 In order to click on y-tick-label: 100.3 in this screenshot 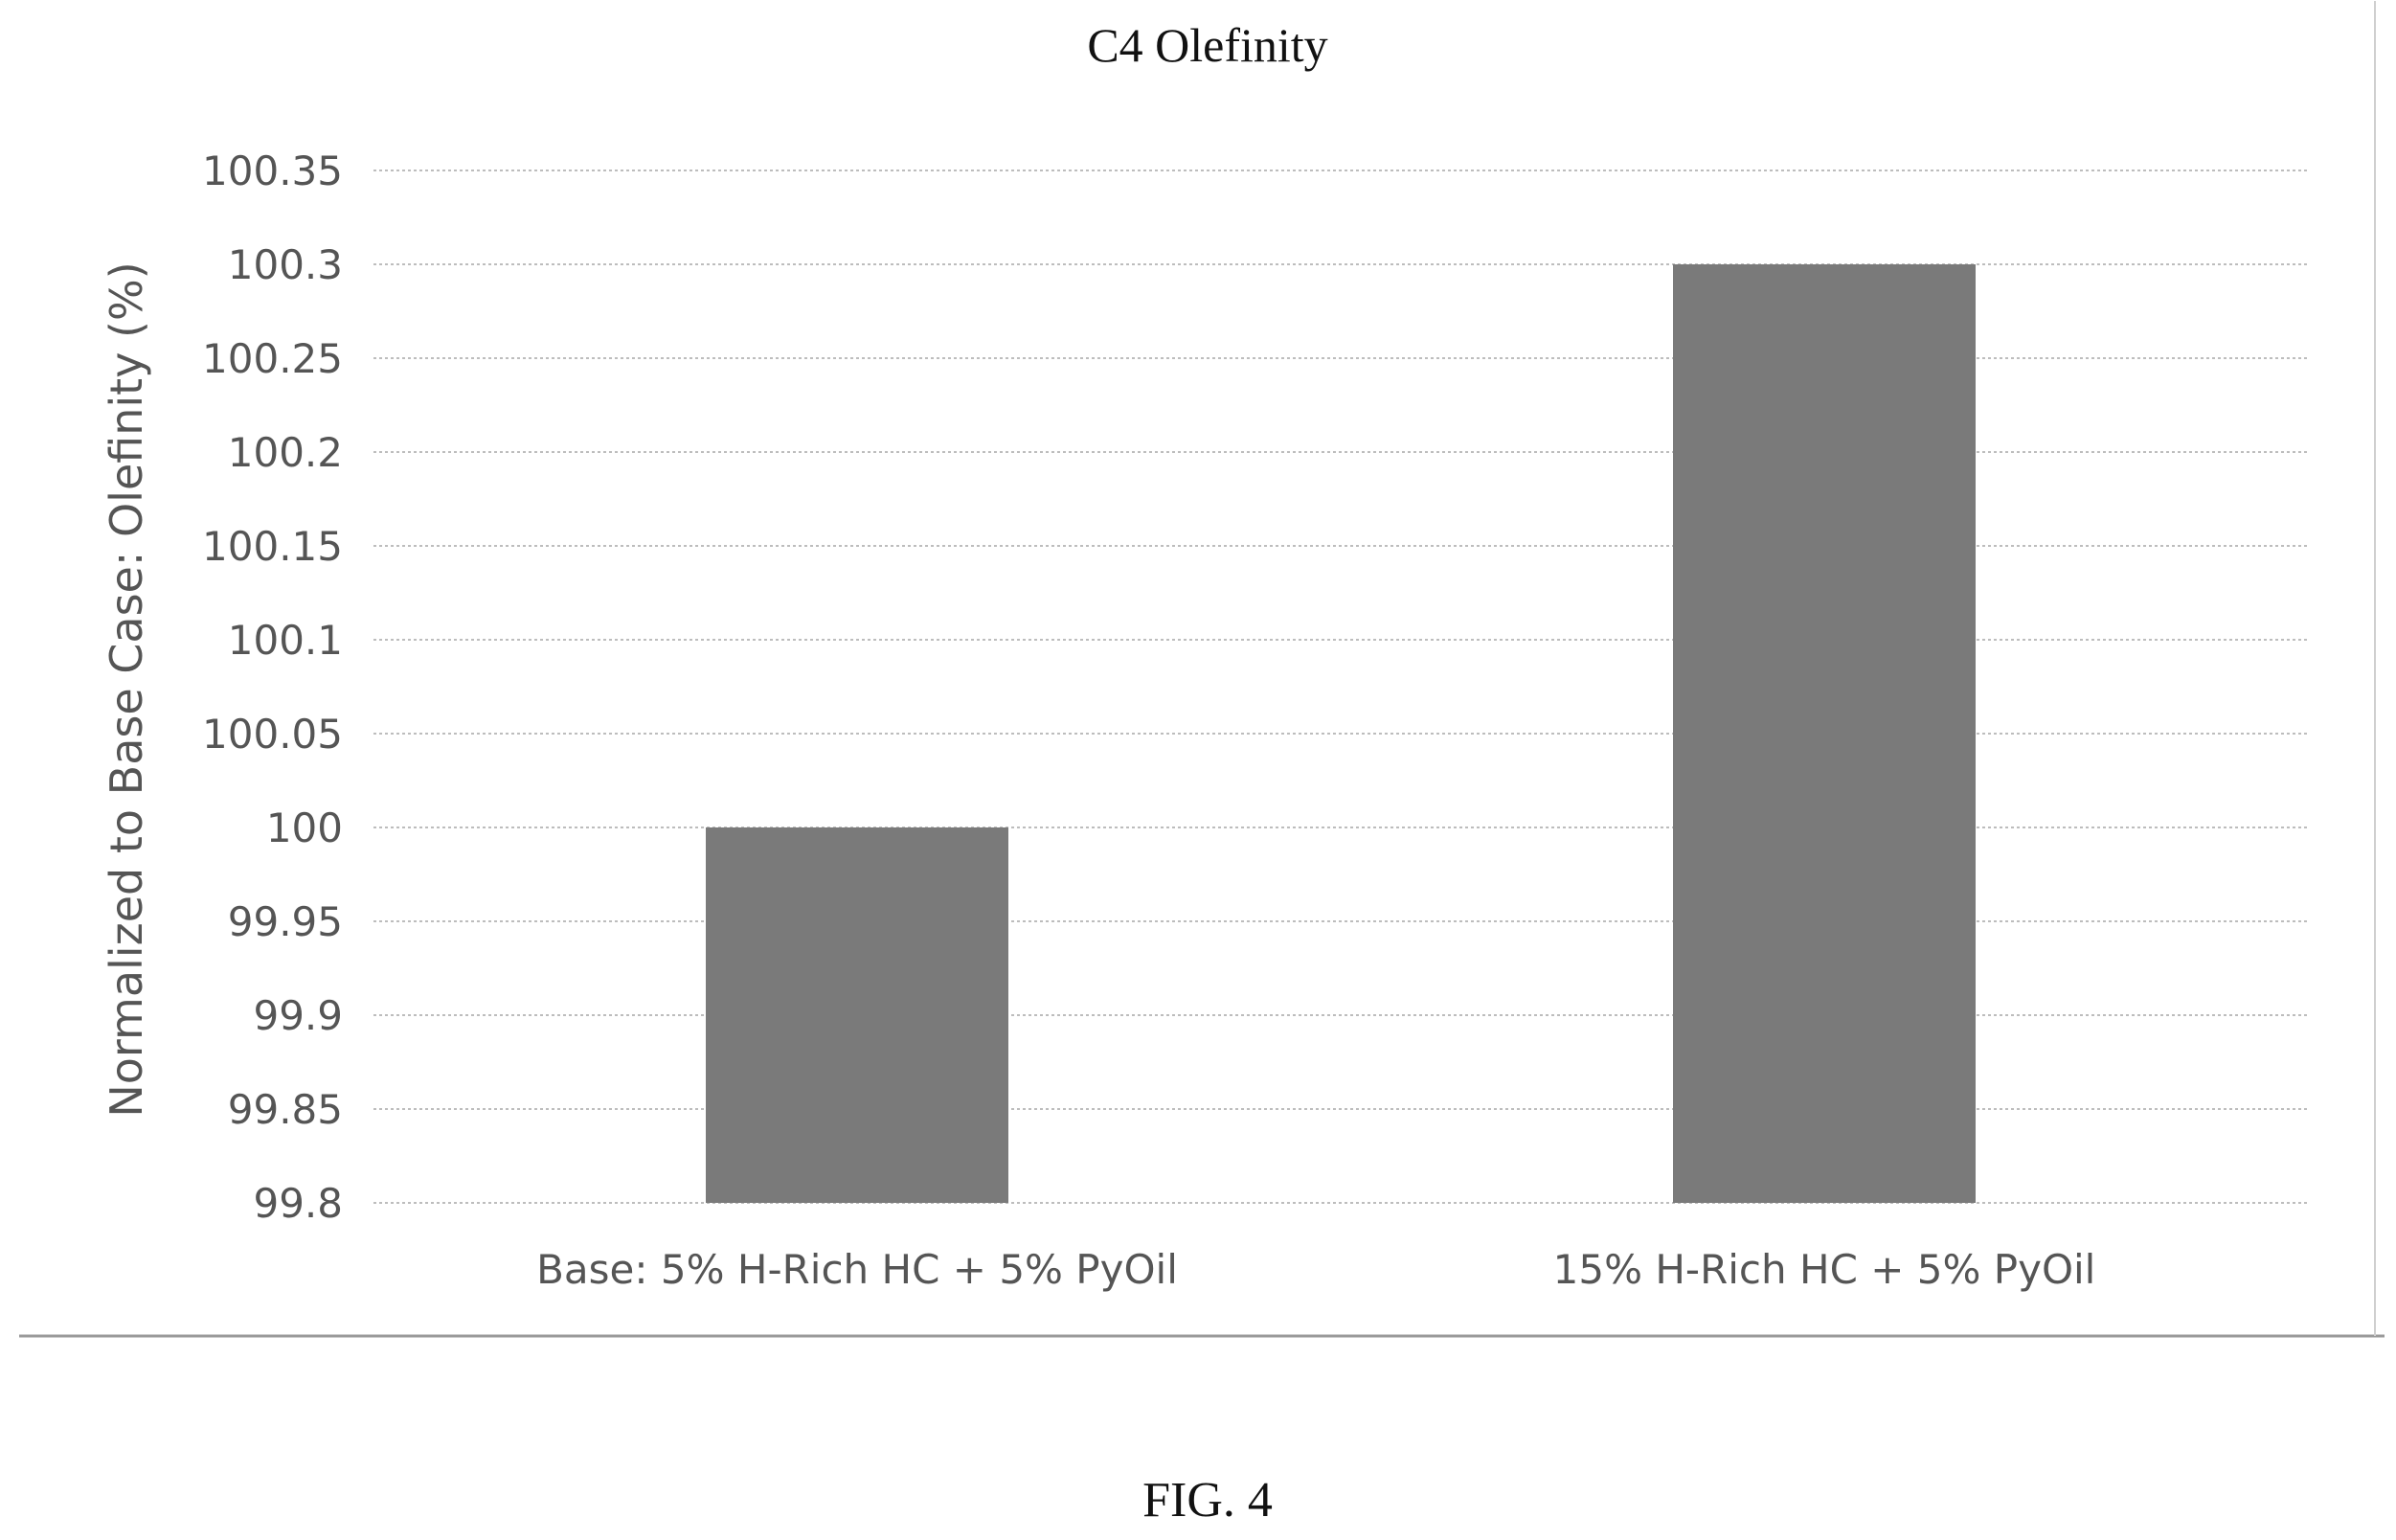, I will do `click(285, 264)`.